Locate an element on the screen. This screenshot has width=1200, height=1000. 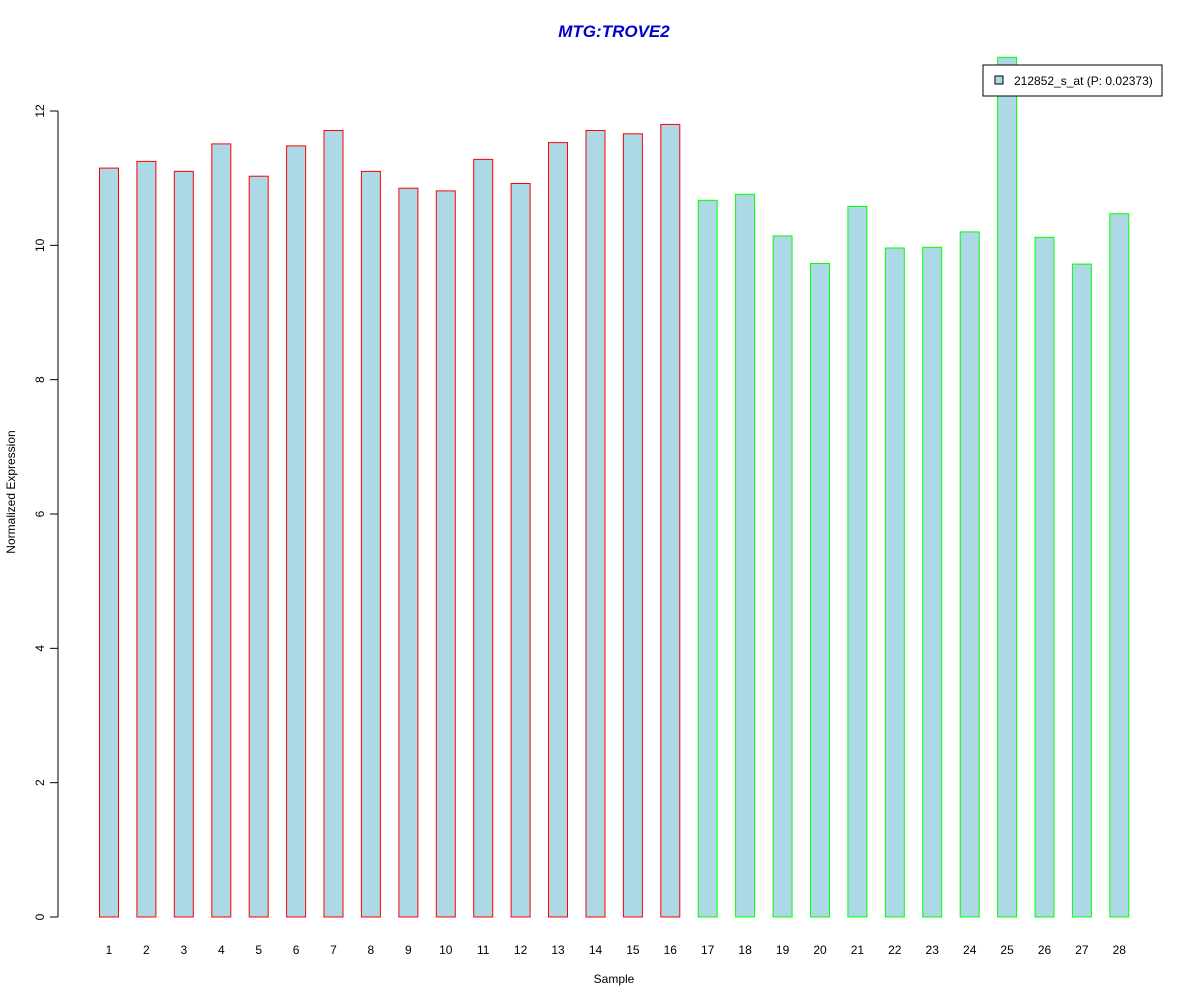
x-tick-label: 14 is located at coordinates (596, 950).